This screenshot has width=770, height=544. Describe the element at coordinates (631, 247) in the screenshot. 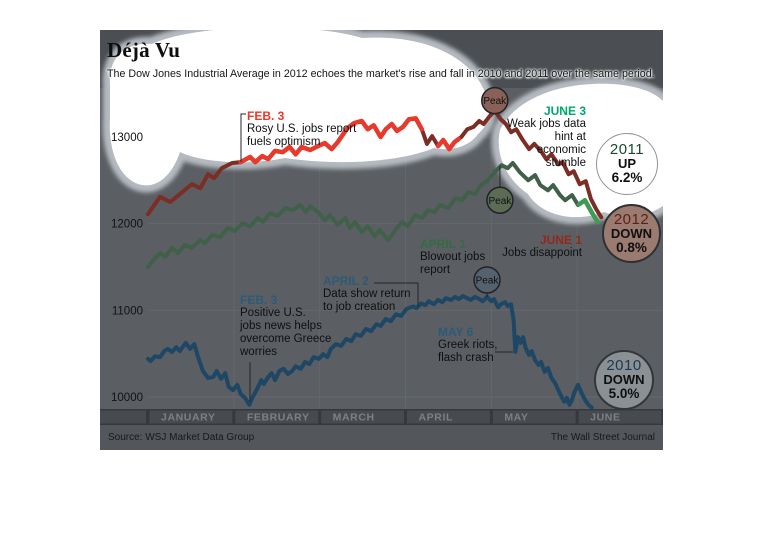

I see `badge-percent: 0.8%` at that location.